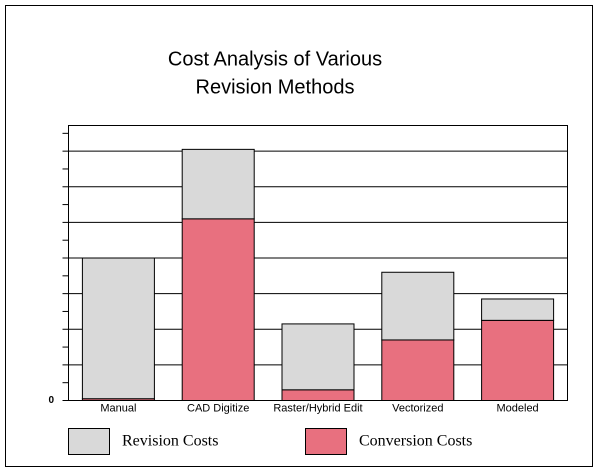 Image resolution: width=598 pixels, height=472 pixels. What do you see at coordinates (51, 400) in the screenshot?
I see `y-tick-label: 0` at bounding box center [51, 400].